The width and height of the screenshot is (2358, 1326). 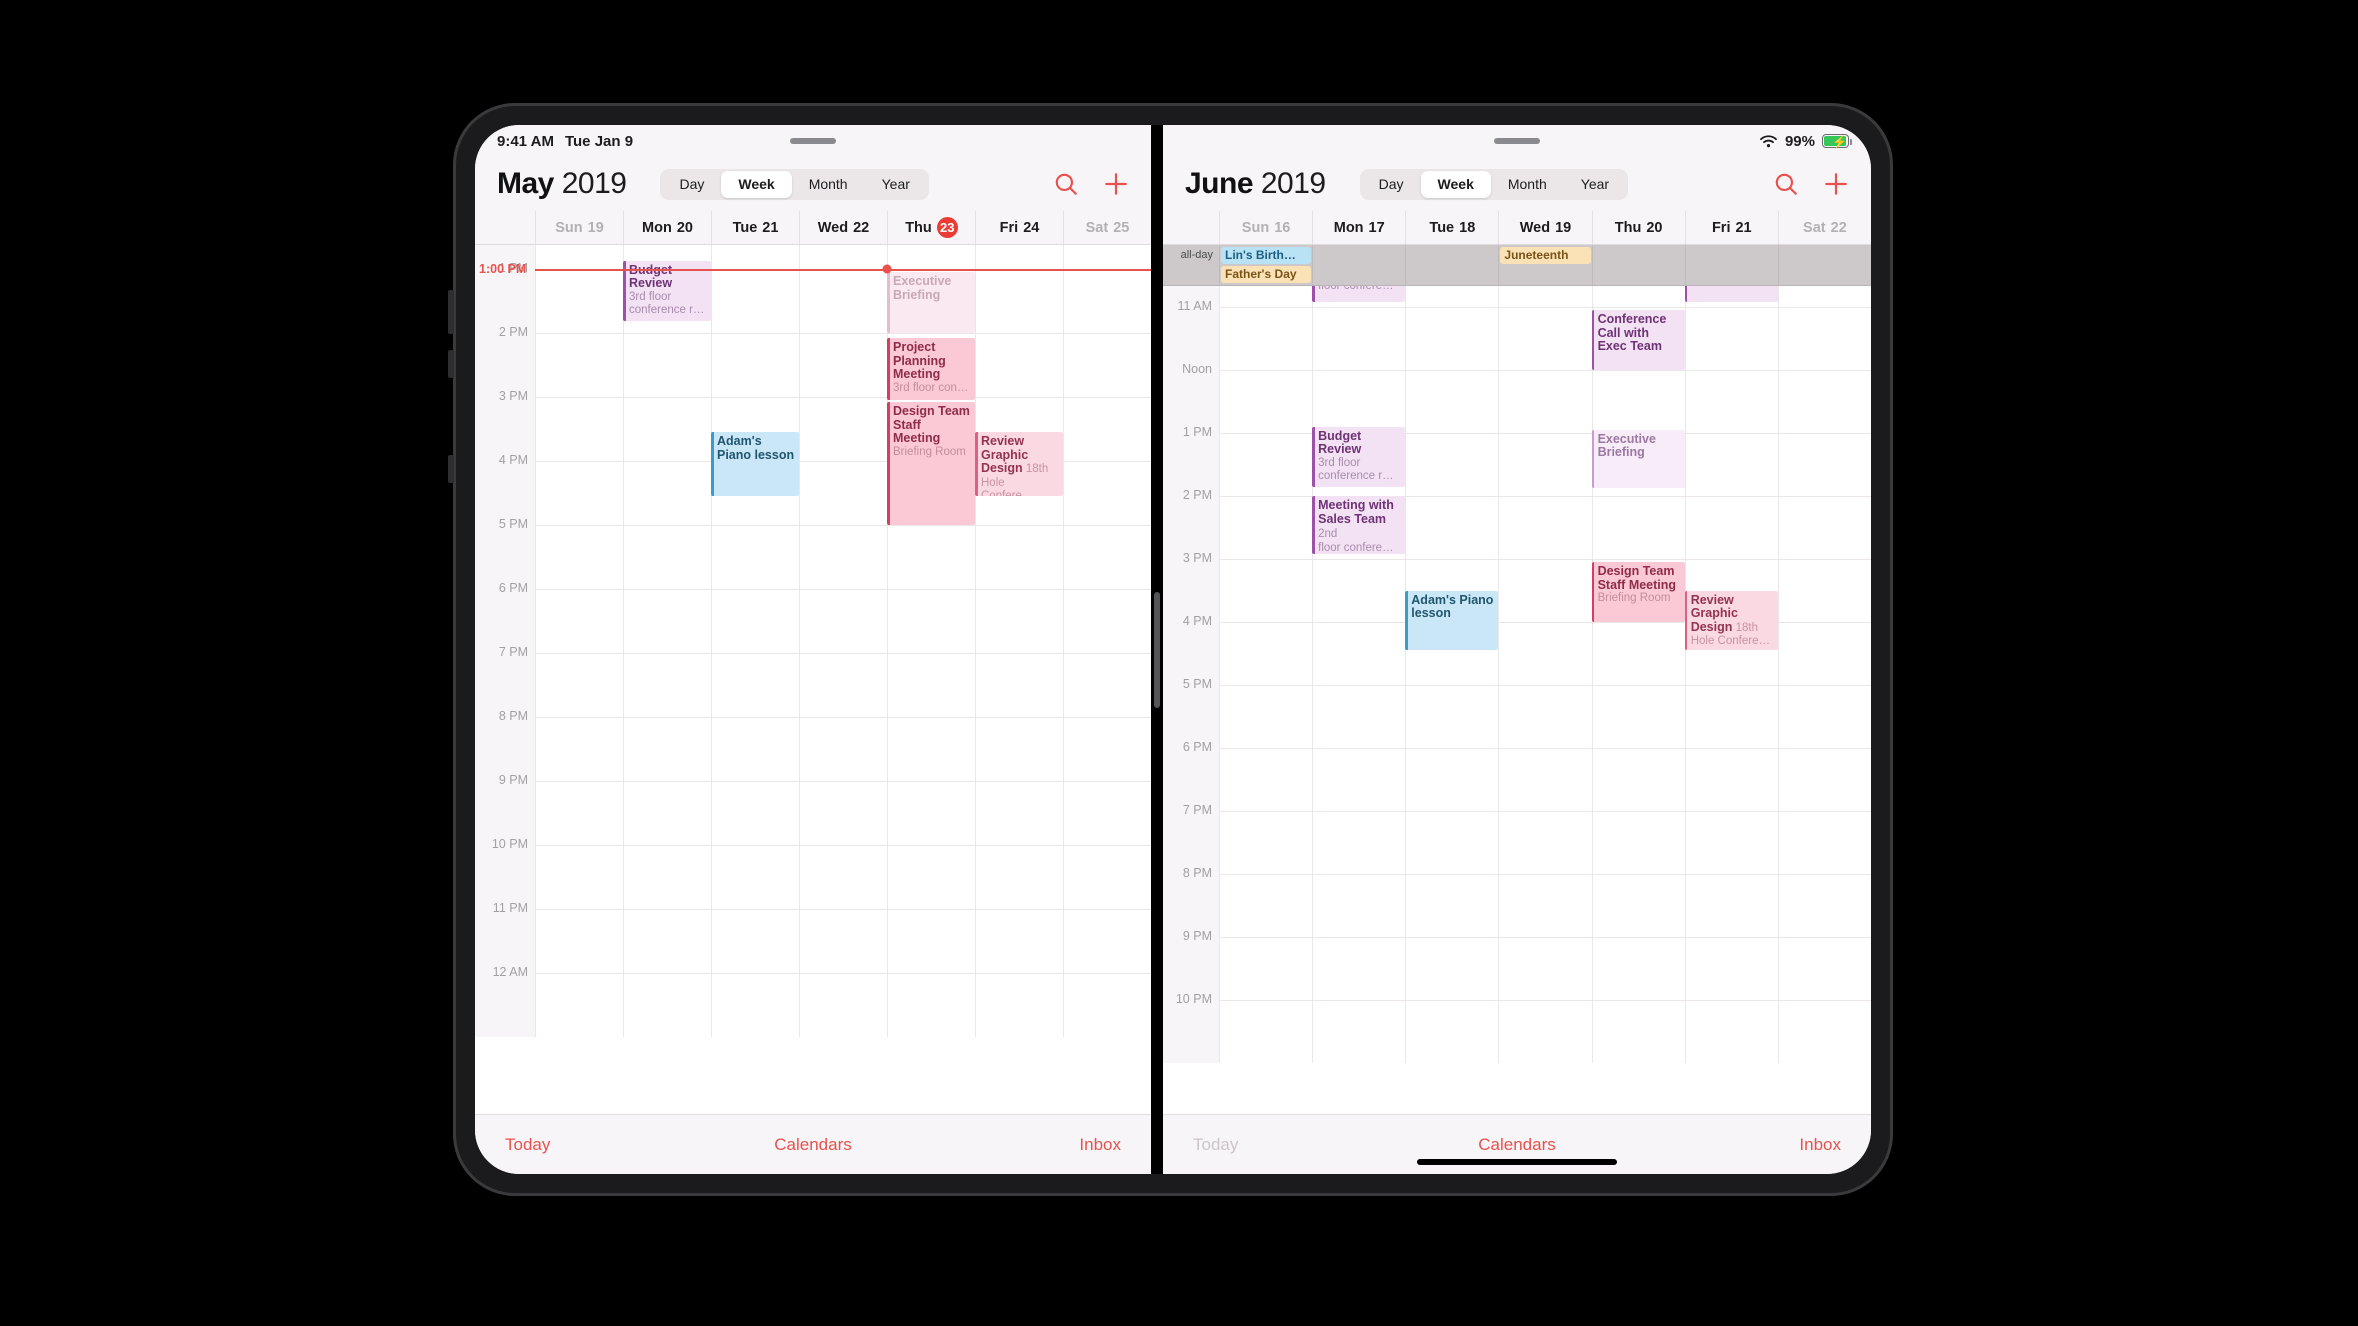 I want to click on day-header-thu-23: Thu 23, so click(x=931, y=227).